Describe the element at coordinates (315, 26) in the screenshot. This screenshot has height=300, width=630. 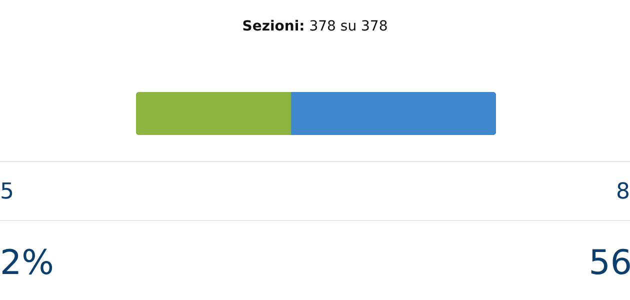
I see `chart-title: Sezioni: 378 su 378` at that location.